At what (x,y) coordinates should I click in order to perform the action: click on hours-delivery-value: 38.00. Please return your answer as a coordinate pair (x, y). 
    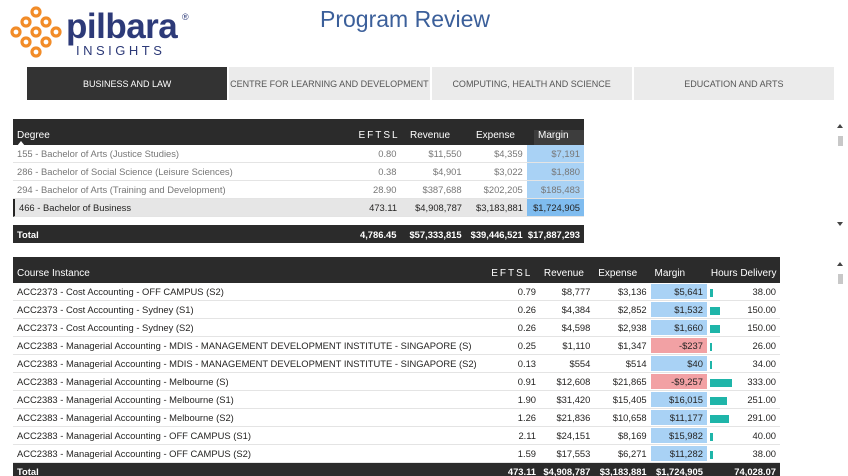
    Looking at the image, I should click on (764, 291).